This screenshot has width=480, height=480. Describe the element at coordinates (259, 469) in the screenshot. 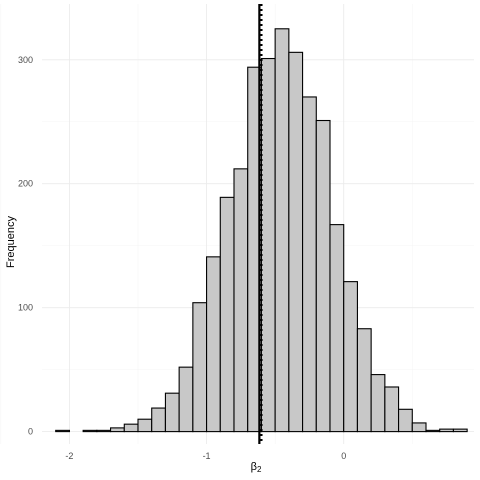

I see `x-axis-title-subscript: 2` at that location.